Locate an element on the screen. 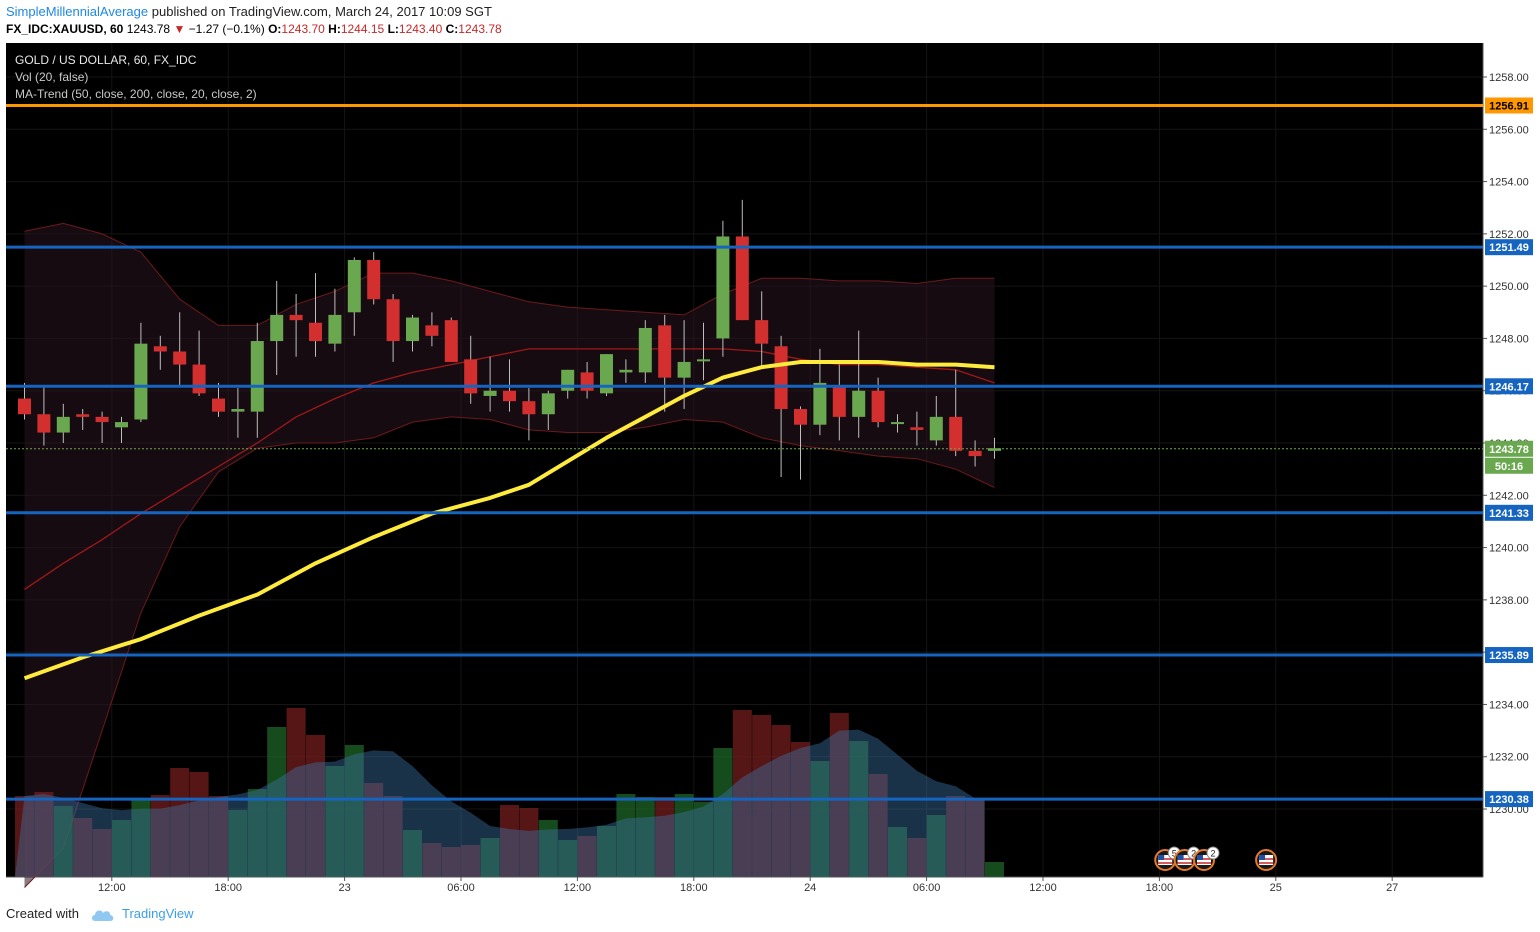  author-link: SimpleMillennialAverage is located at coordinates (77, 11).